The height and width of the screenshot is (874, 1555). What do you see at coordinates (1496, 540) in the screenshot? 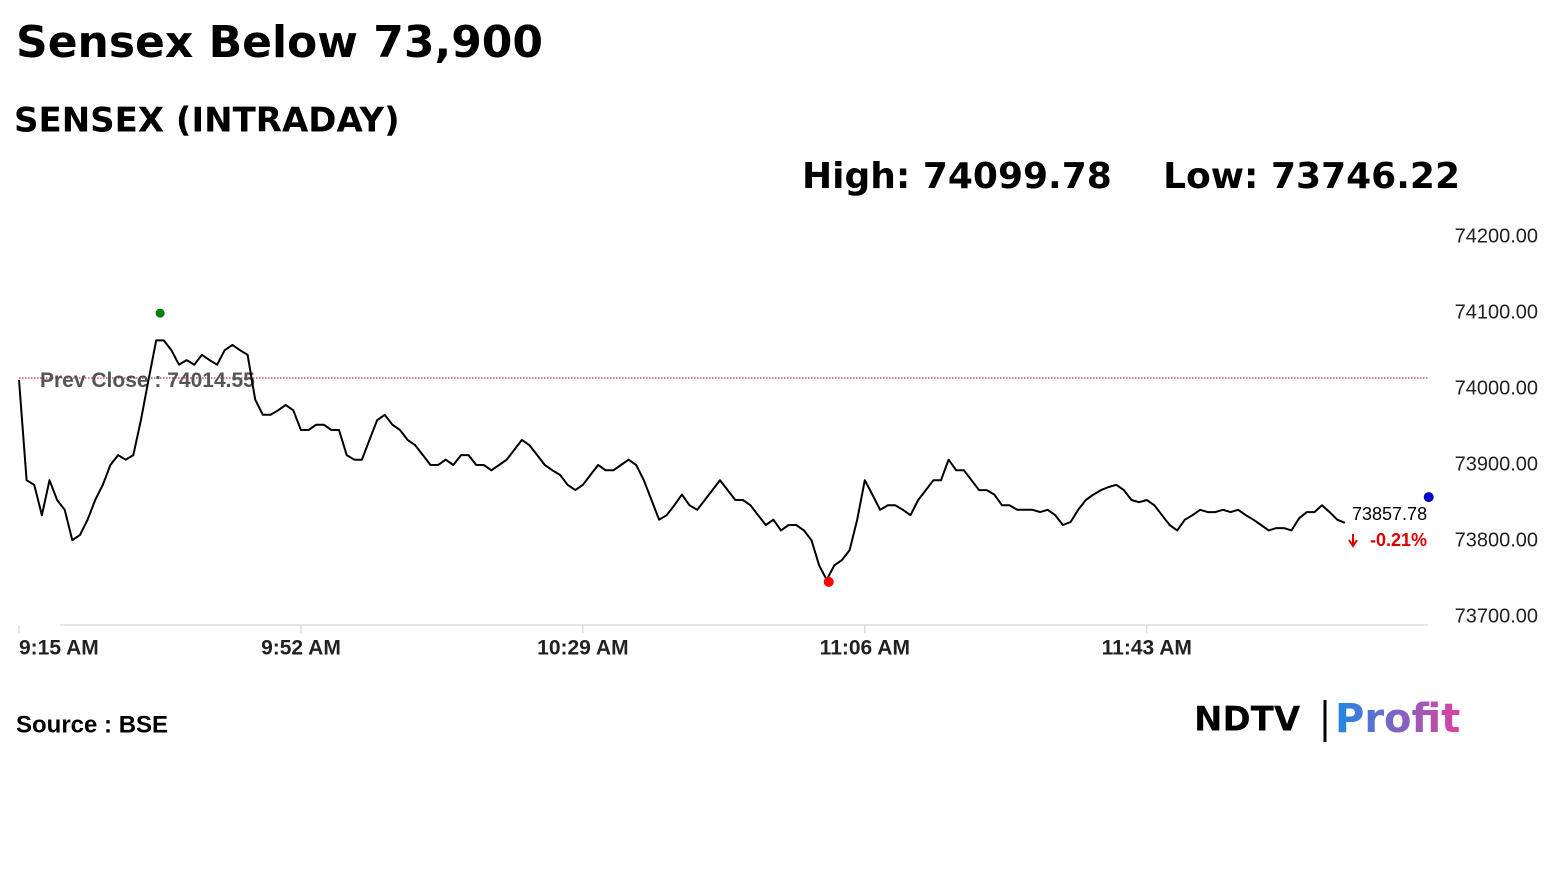
I see `y-tick-label: 73800.00` at bounding box center [1496, 540].